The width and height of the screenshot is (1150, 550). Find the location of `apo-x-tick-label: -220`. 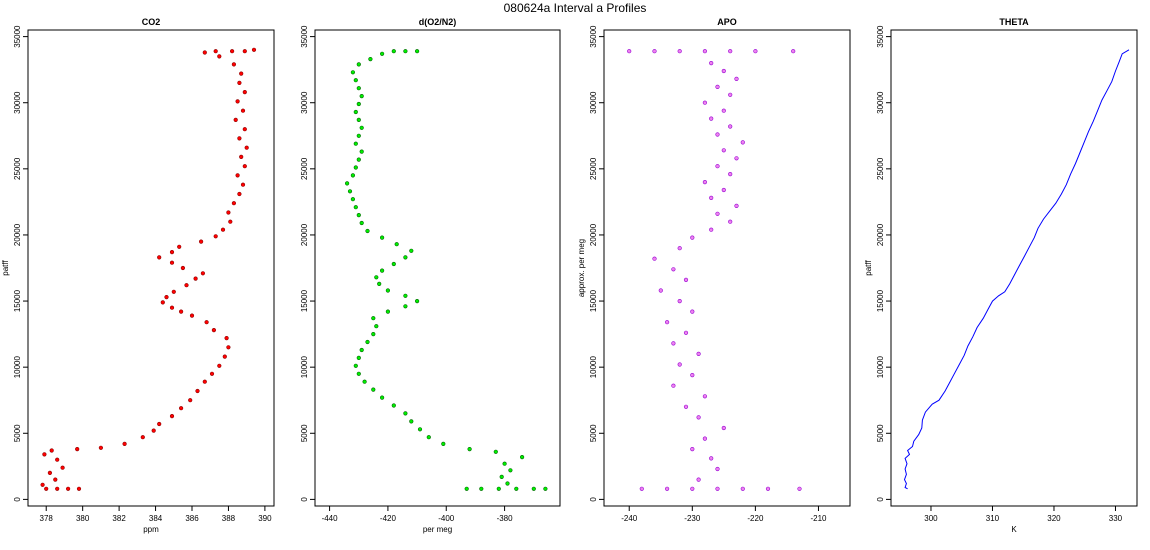

apo-x-tick-label: -220 is located at coordinates (755, 518).